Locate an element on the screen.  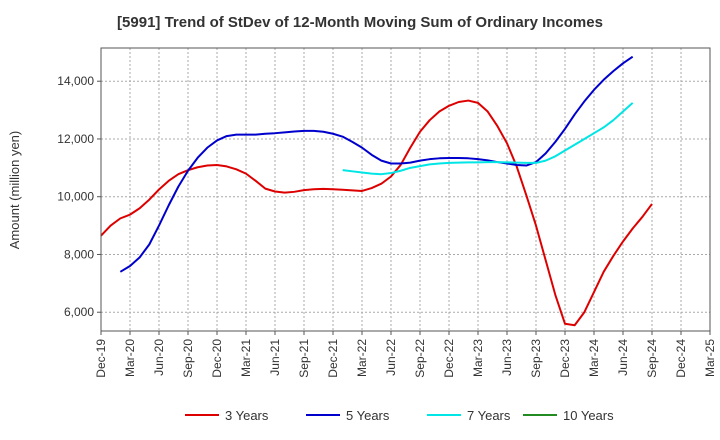
x-tick-label: Dec-19 is located at coordinates (101, 358).